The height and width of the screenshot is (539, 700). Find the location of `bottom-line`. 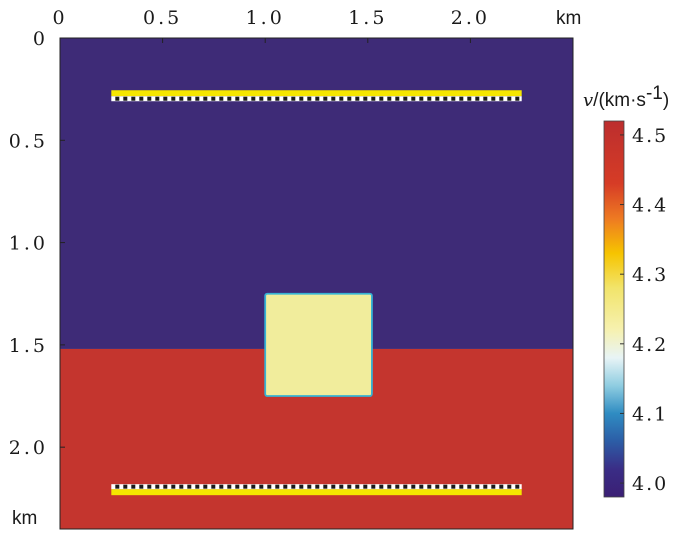

bottom-line is located at coordinates (316, 490).